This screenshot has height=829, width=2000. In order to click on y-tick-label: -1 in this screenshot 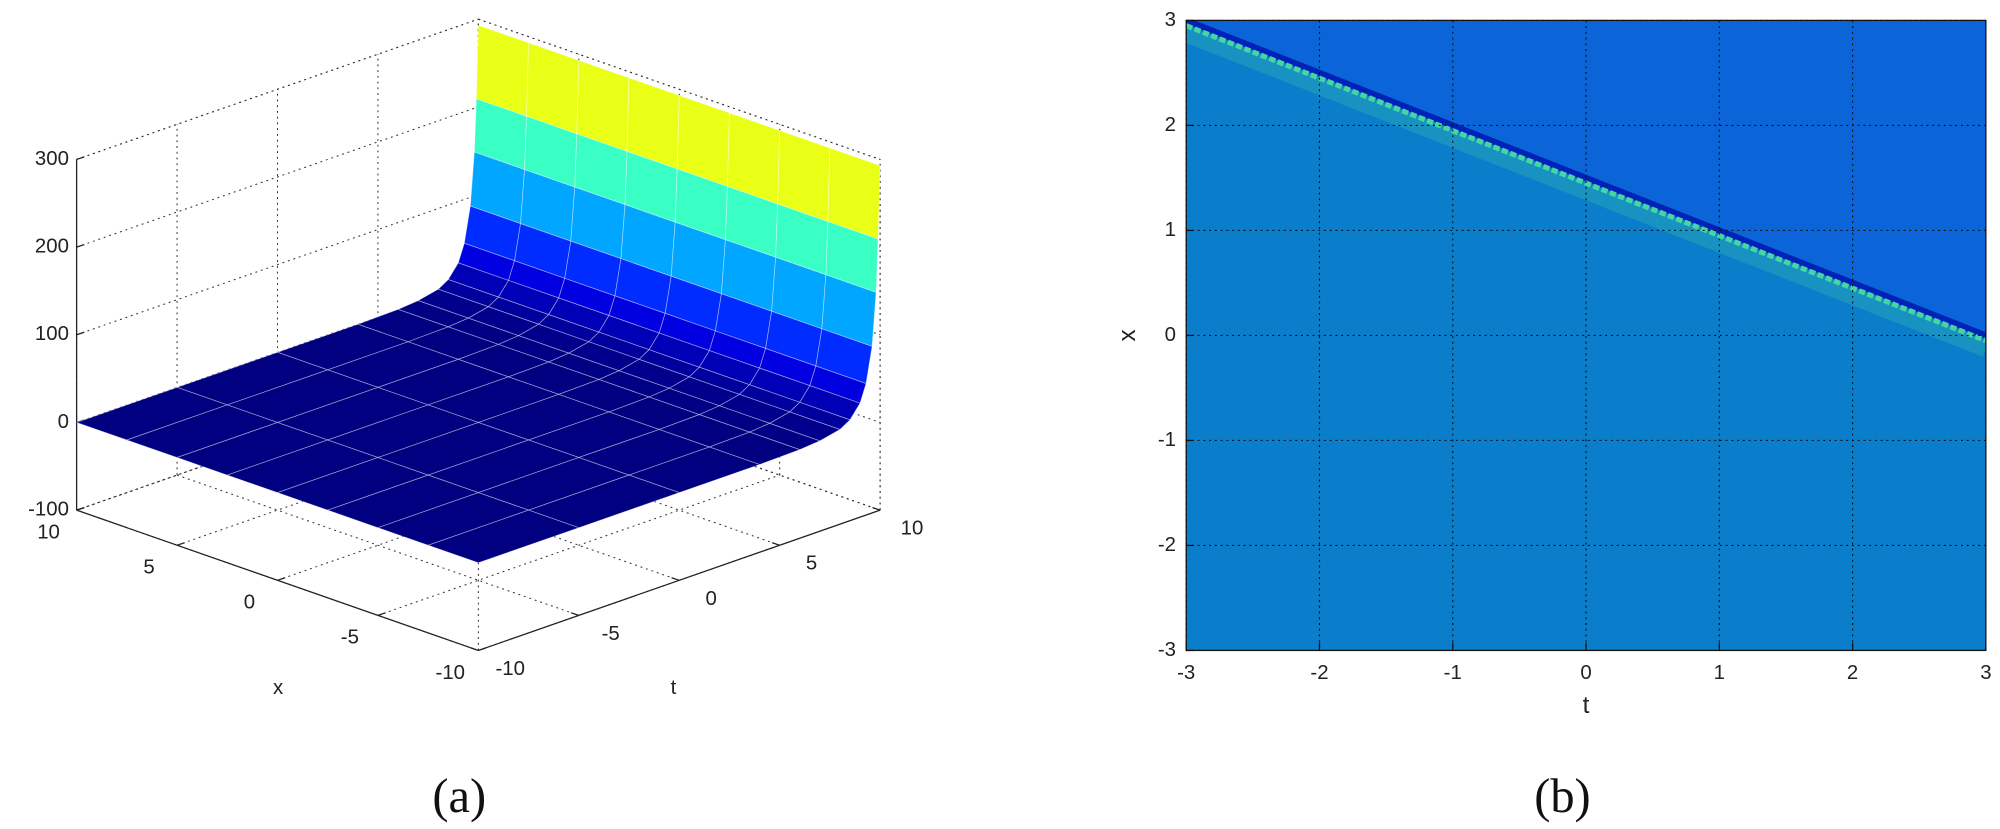, I will do `click(1167, 440)`.